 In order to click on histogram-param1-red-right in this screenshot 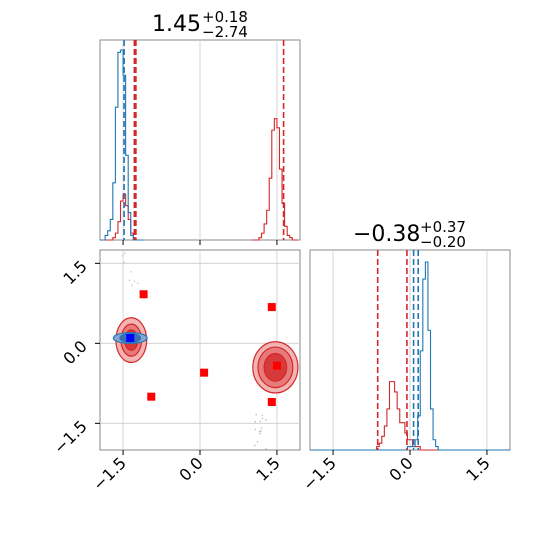, I will do `click(274, 179)`.